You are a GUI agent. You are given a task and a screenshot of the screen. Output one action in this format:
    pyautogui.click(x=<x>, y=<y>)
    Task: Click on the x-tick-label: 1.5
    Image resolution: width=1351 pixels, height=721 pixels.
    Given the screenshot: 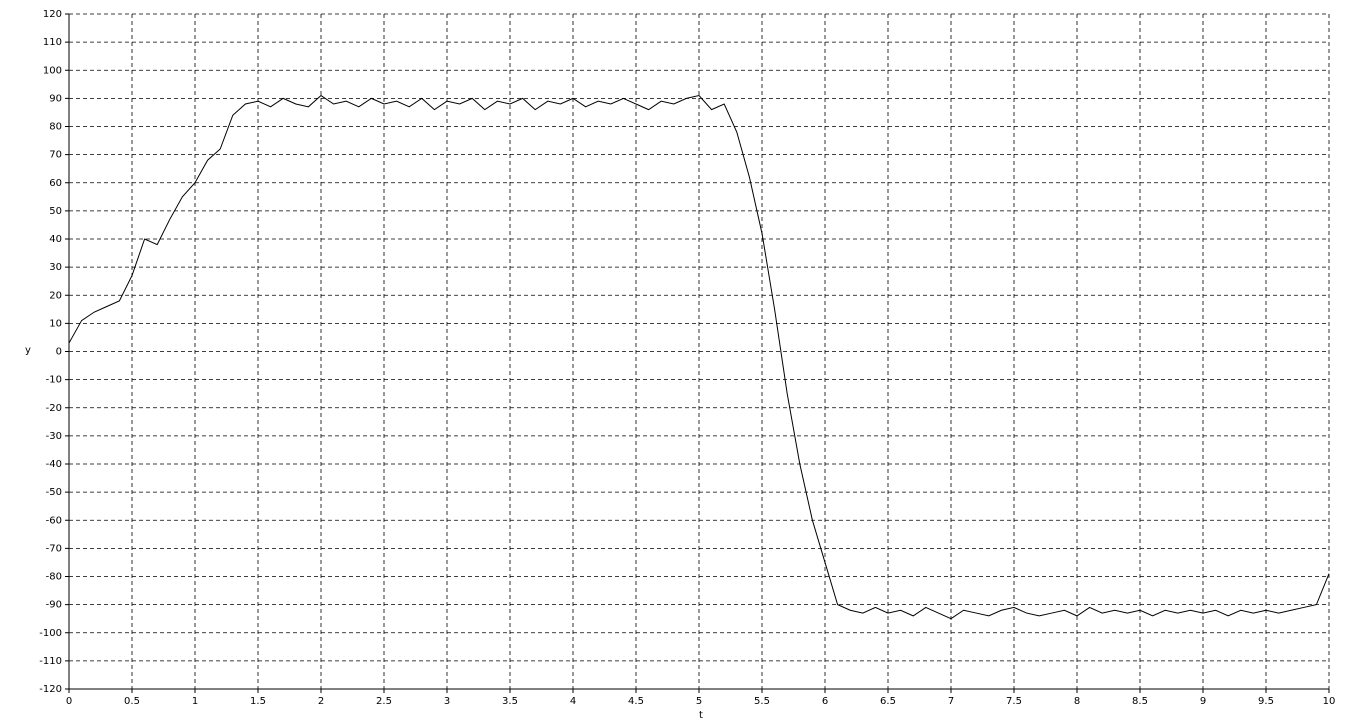 What is the action you would take?
    pyautogui.click(x=258, y=701)
    